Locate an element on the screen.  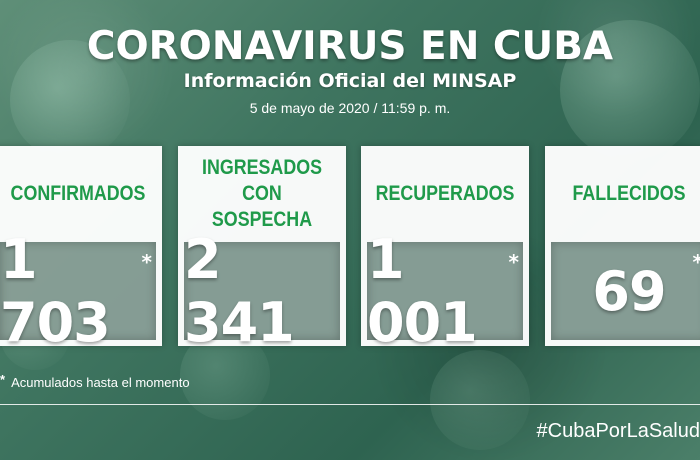
page-title: CORONAVIRUS EN CUBA is located at coordinates (350, 46).